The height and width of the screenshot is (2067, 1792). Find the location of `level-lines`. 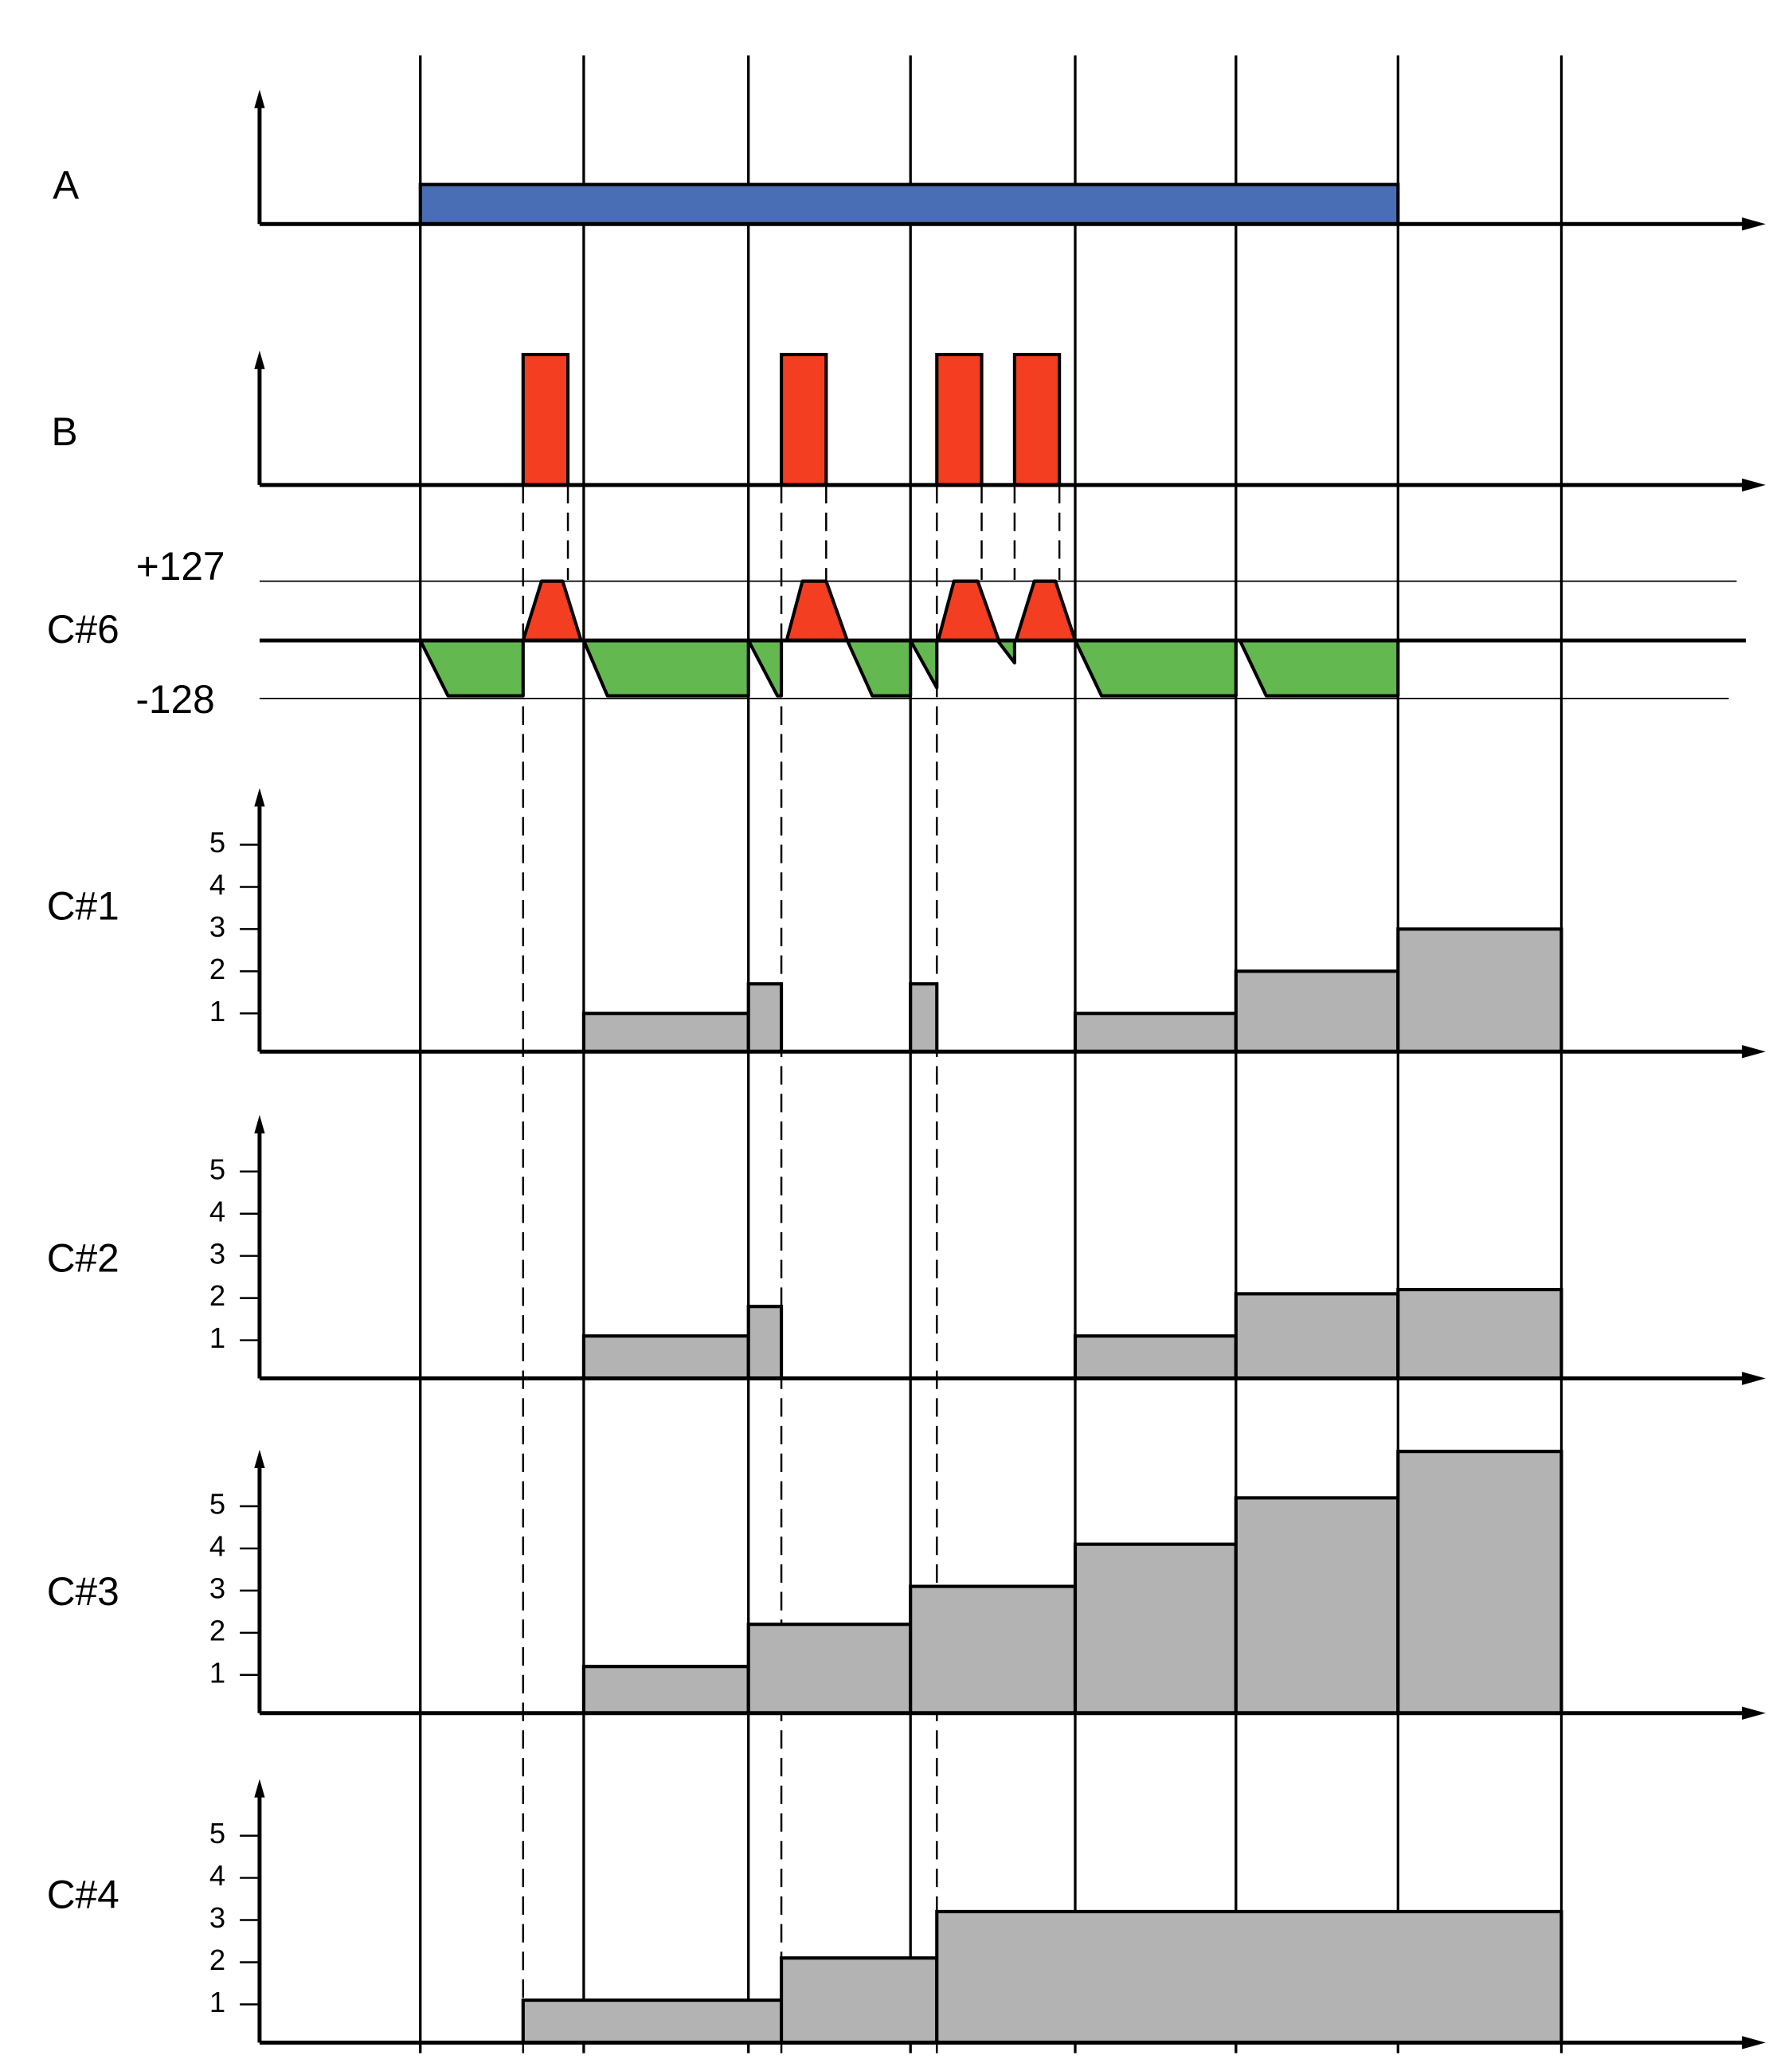

level-lines is located at coordinates (998, 639).